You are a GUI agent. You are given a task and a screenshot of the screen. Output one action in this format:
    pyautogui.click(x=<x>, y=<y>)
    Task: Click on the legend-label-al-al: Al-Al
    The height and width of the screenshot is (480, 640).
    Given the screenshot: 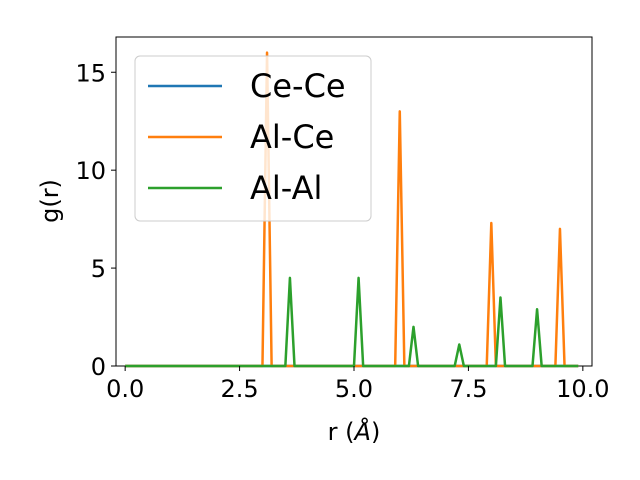 What is the action you would take?
    pyautogui.click(x=286, y=188)
    